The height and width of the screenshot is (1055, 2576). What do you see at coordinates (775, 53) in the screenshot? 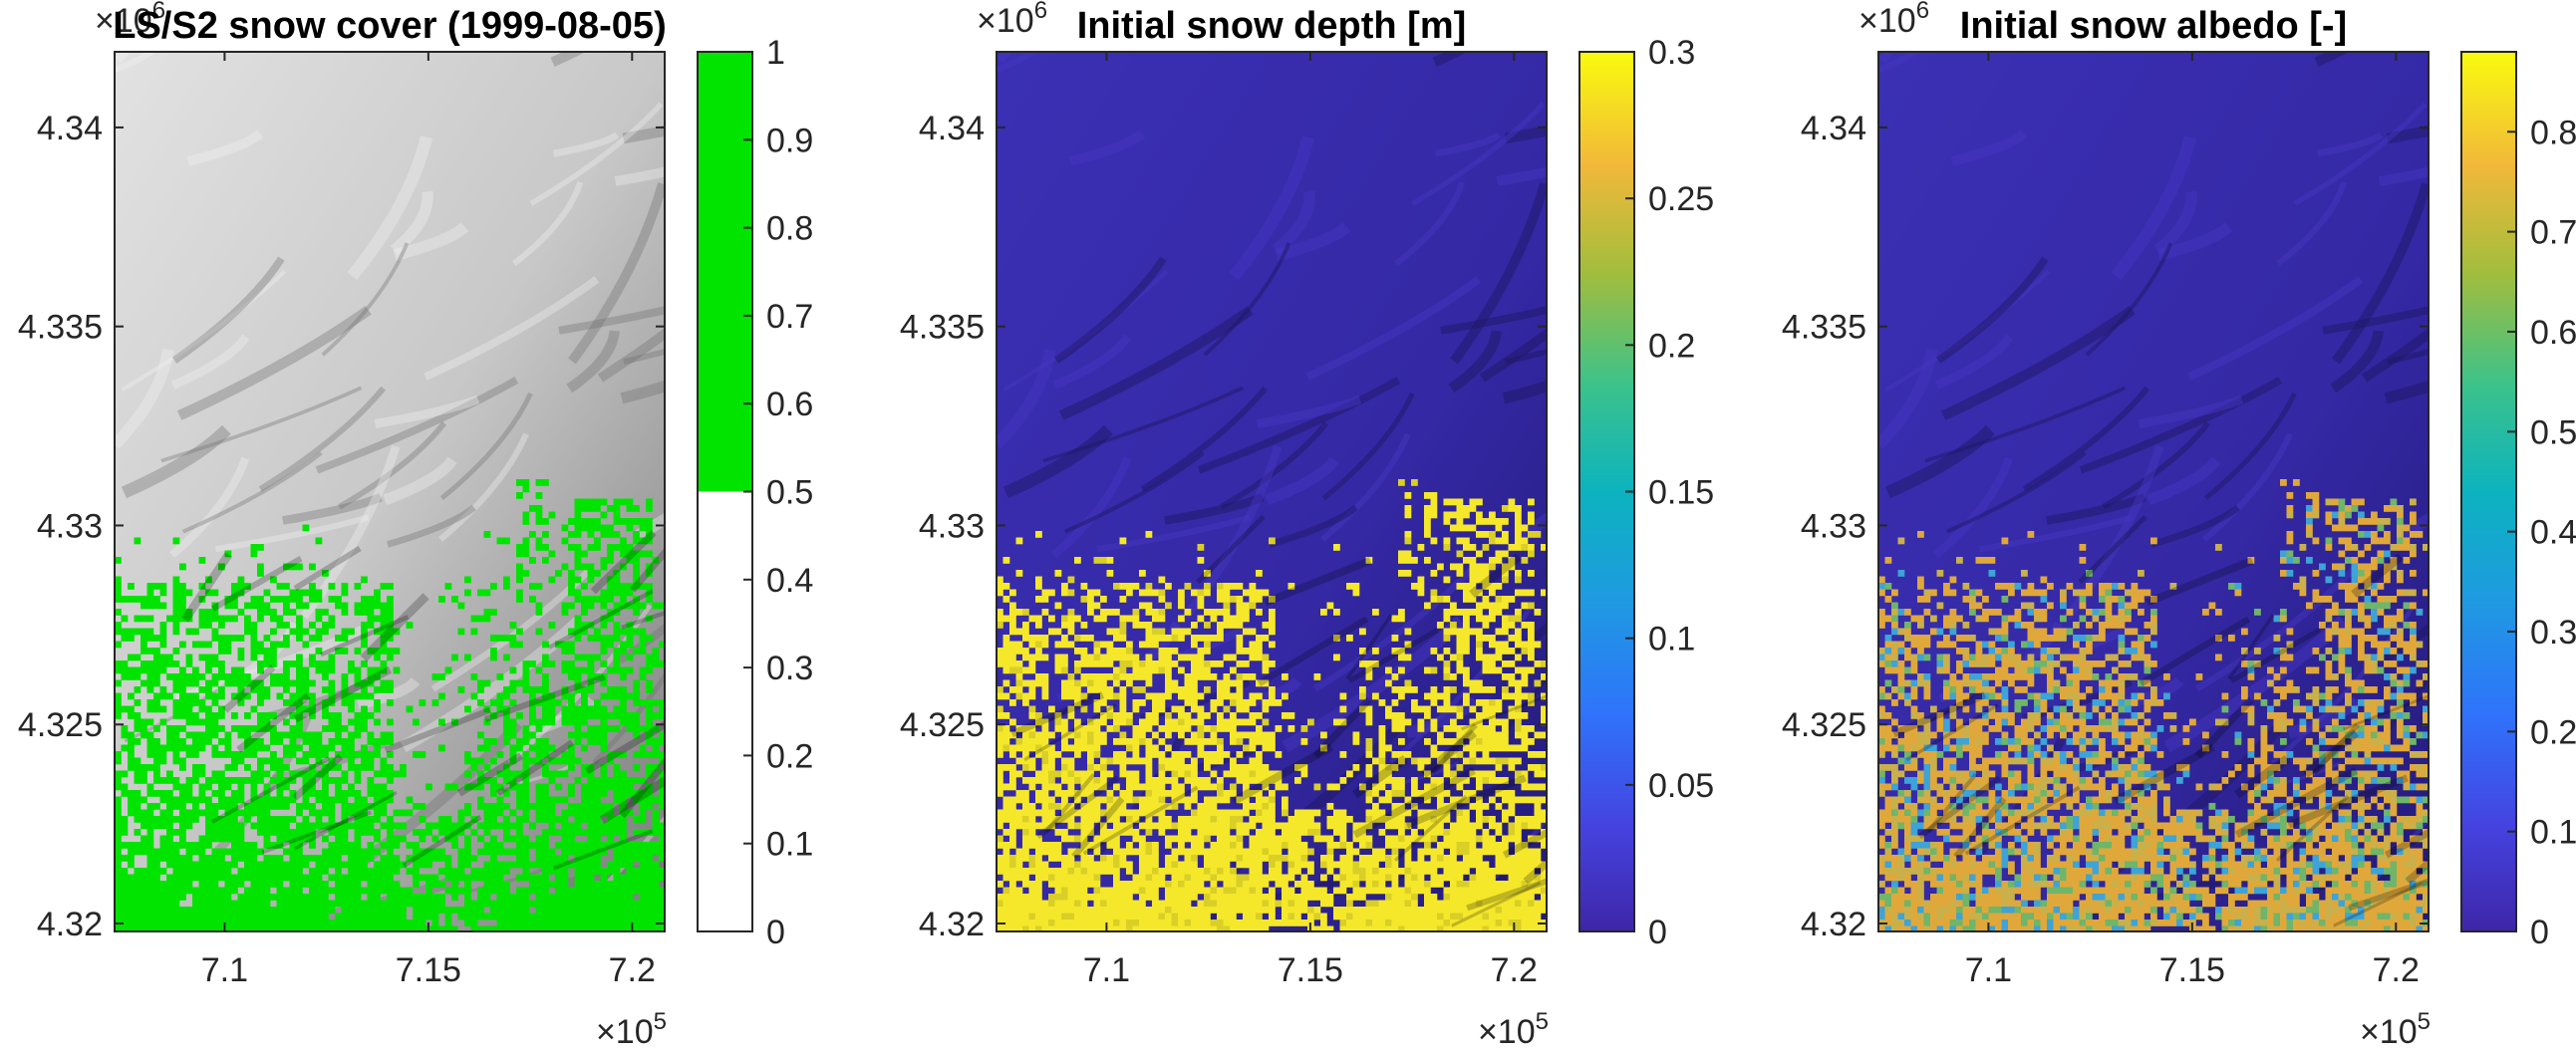
I see `colorbar-tick-label: 1` at bounding box center [775, 53].